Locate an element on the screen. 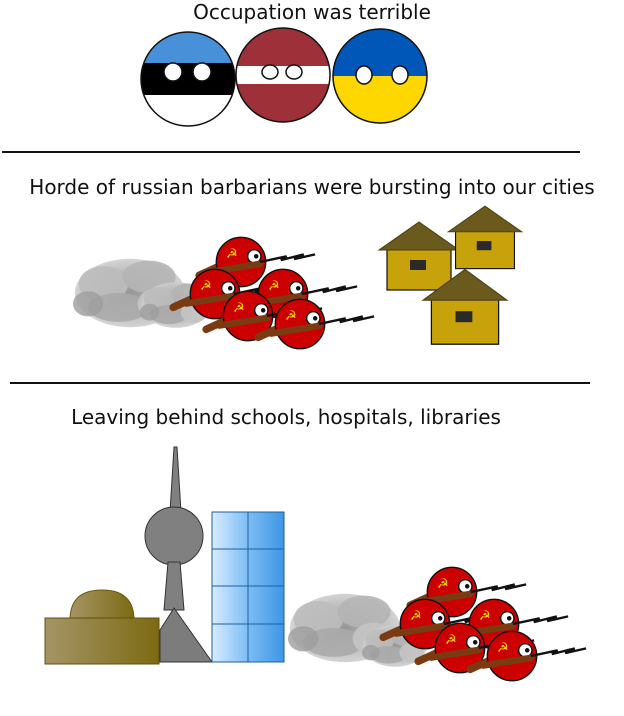 This screenshot has width=624, height=716. tv-tower is located at coordinates (178, 554).